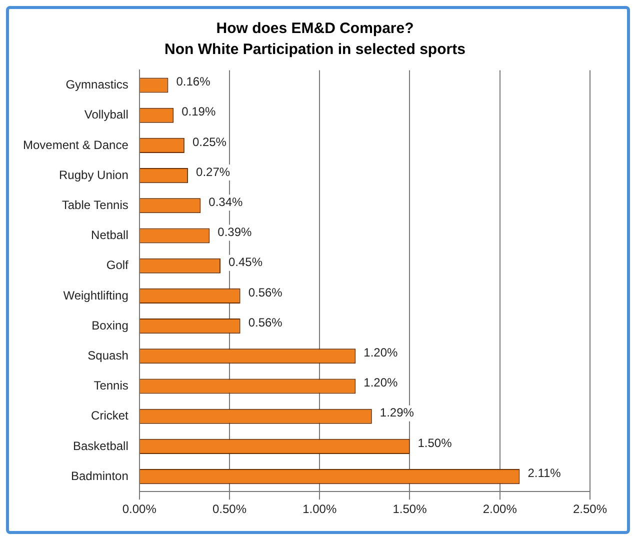 The width and height of the screenshot is (640, 544). I want to click on x-tick-label: 0.50%, so click(229, 509).